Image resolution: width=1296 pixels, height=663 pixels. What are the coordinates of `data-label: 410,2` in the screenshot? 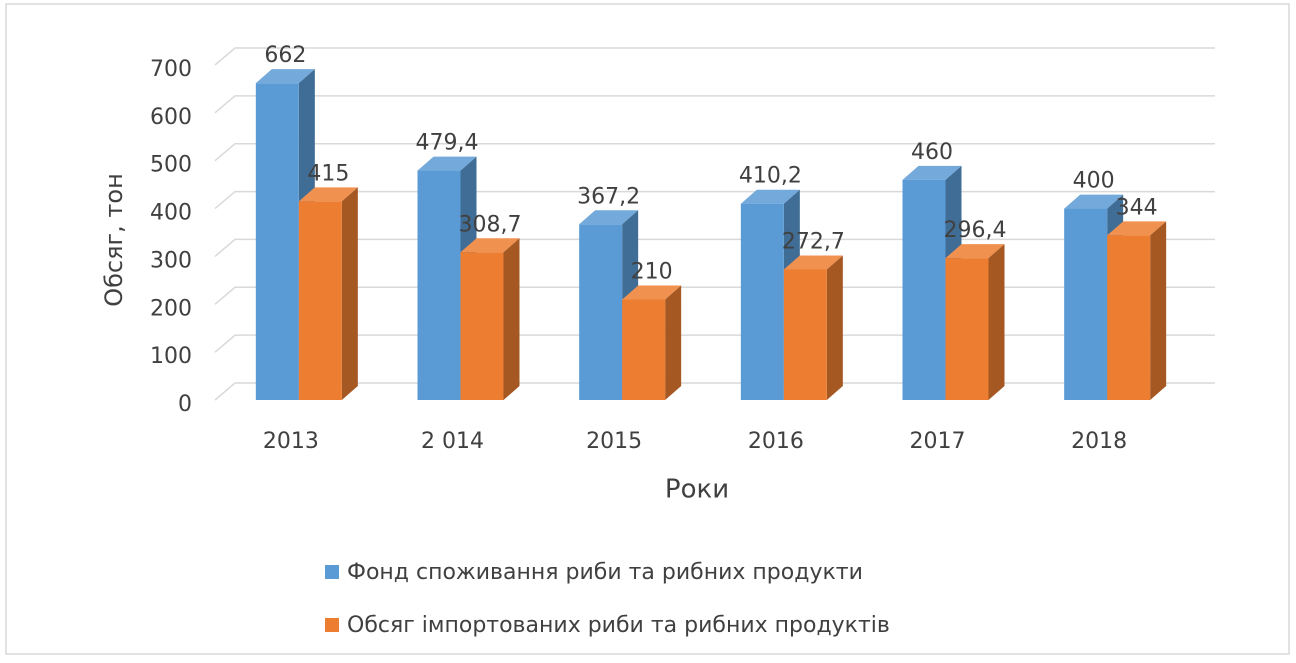 It's located at (770, 176).